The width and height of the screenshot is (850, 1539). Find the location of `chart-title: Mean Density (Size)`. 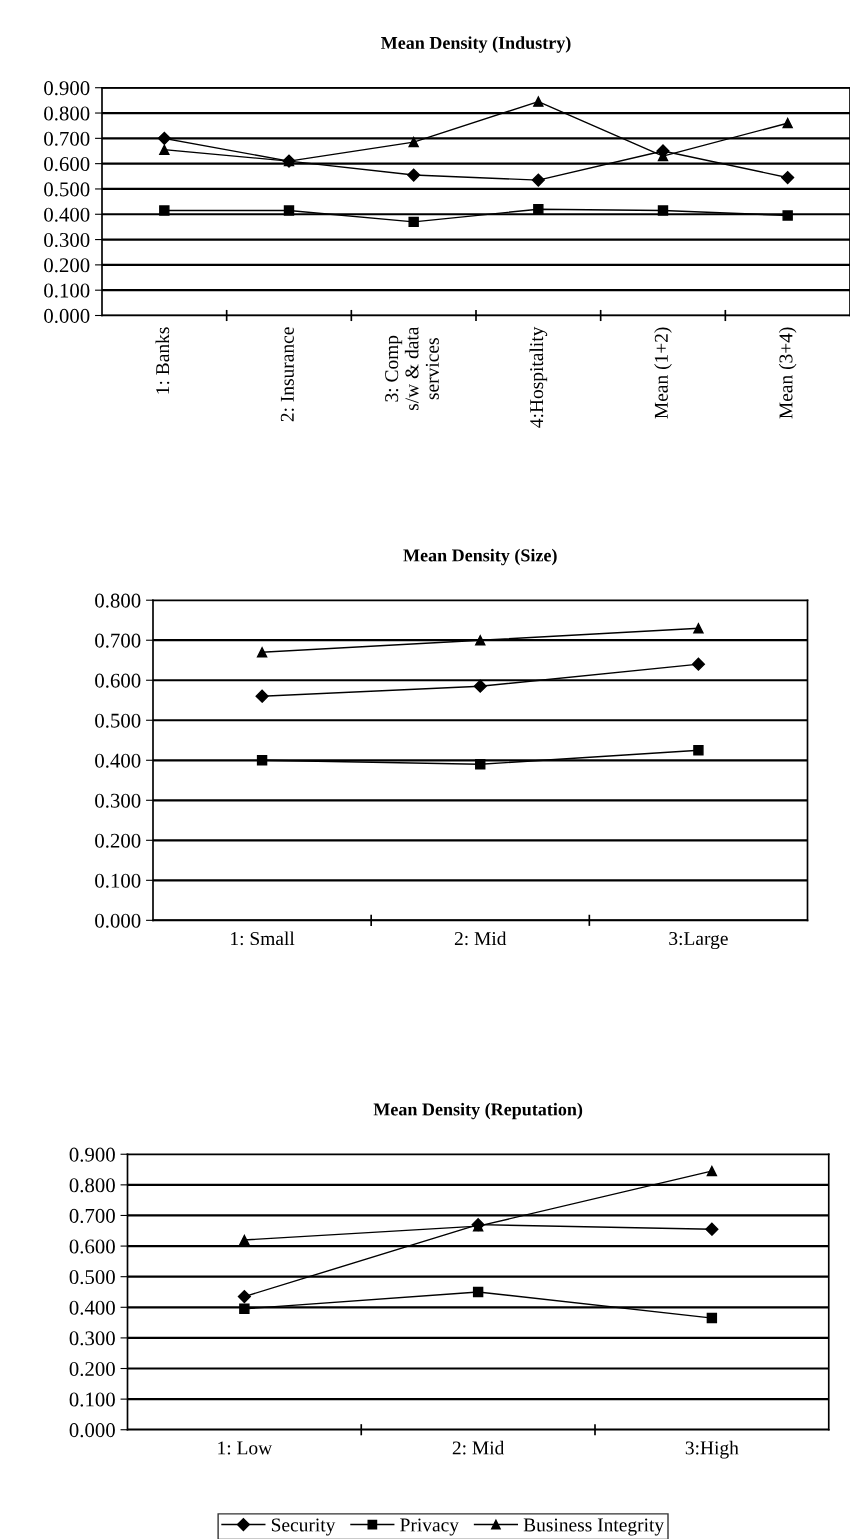

chart-title: Mean Density (Size) is located at coordinates (480, 557).